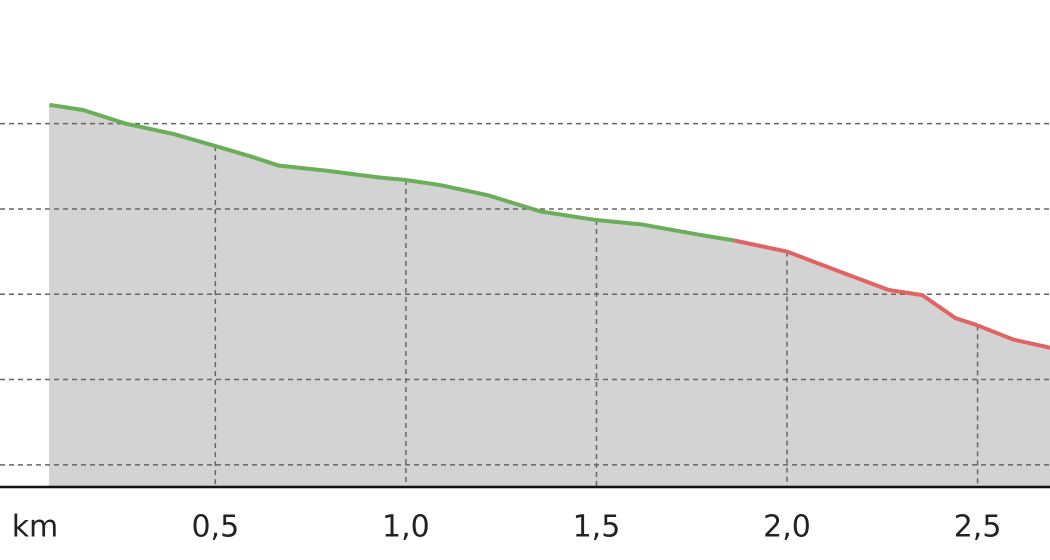 The image size is (1050, 560). Describe the element at coordinates (891, 363) in the screenshot. I see `area` at that location.